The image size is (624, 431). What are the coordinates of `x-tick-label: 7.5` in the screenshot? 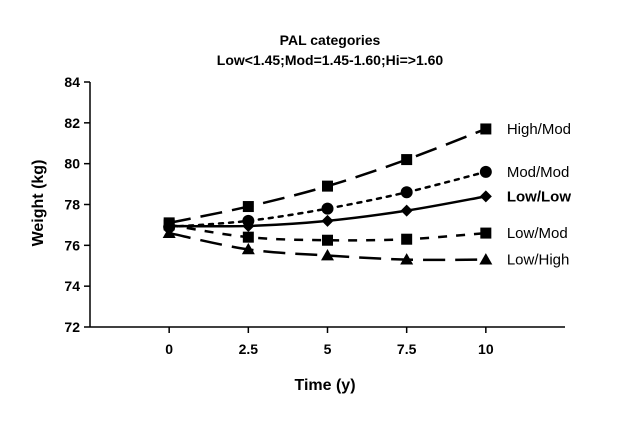 It's located at (407, 349).